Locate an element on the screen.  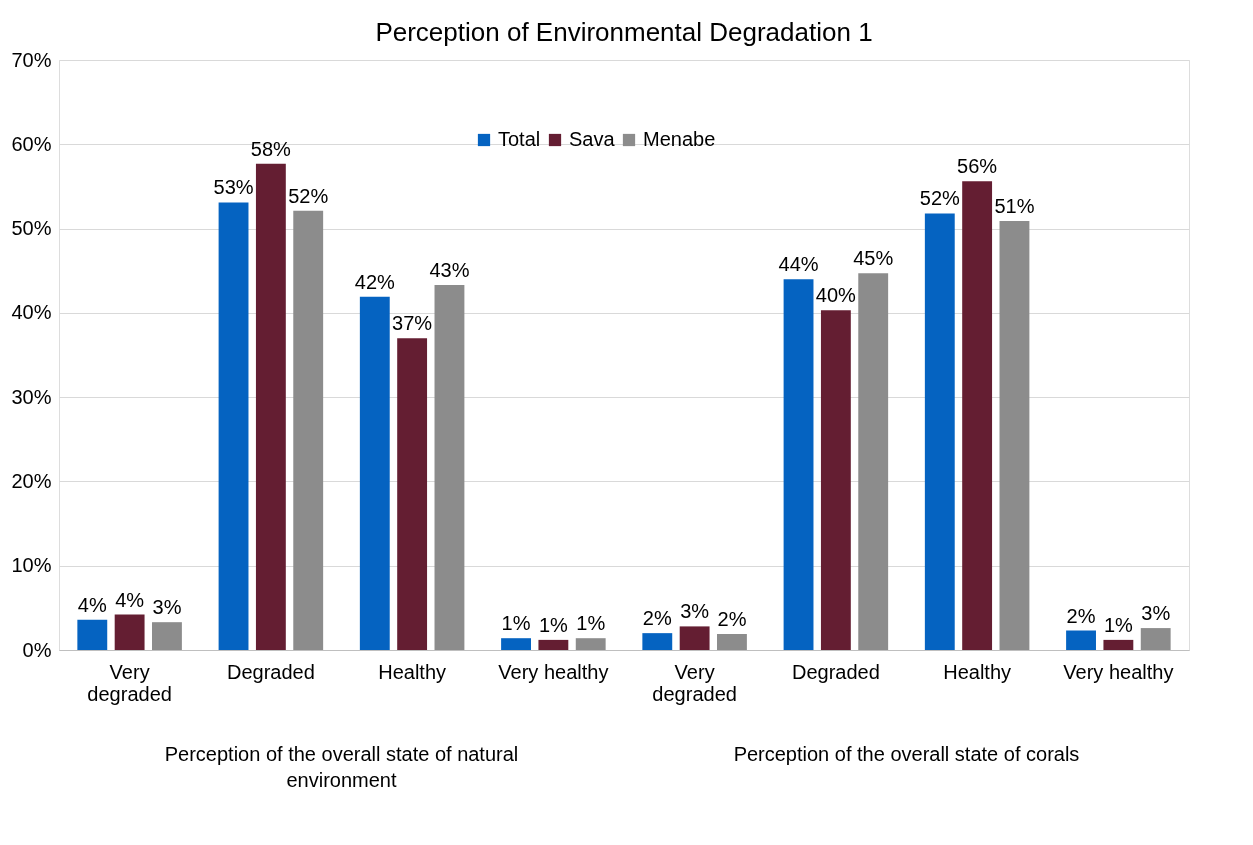
y-tick-label: 70% is located at coordinates (31, 59).